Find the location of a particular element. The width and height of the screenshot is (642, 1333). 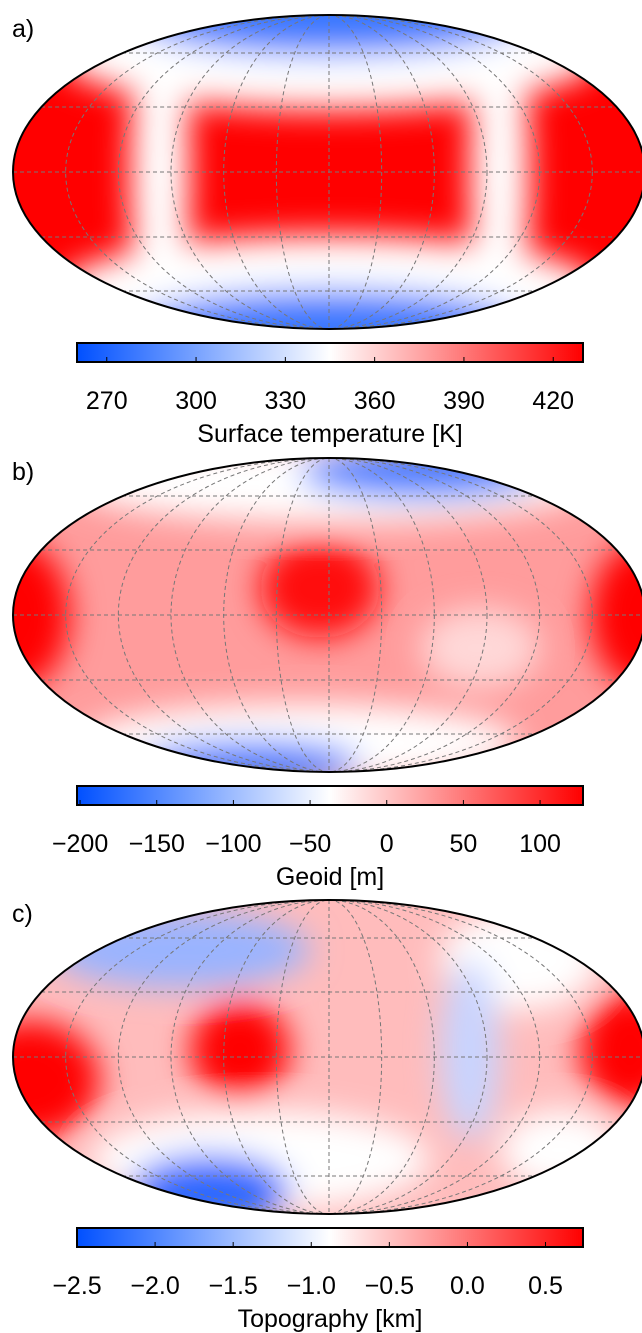

x-tick-label: 270 is located at coordinates (107, 401).